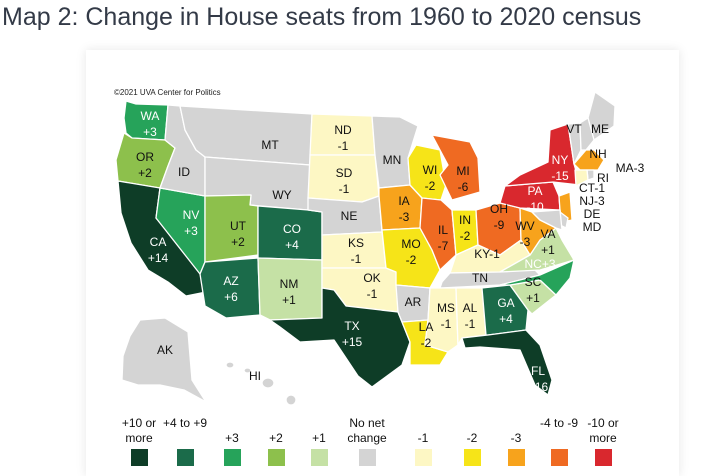 This screenshot has width=713, height=476. I want to click on state-label-wv: WV, so click(524, 226).